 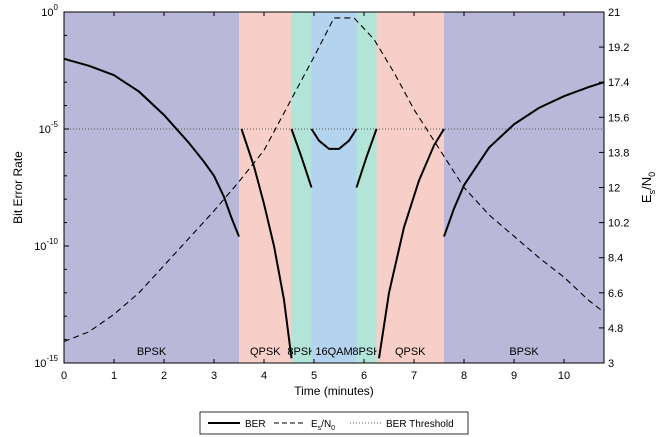 What do you see at coordinates (314, 424) in the screenshot?
I see `legend-esn0-e: E` at bounding box center [314, 424].